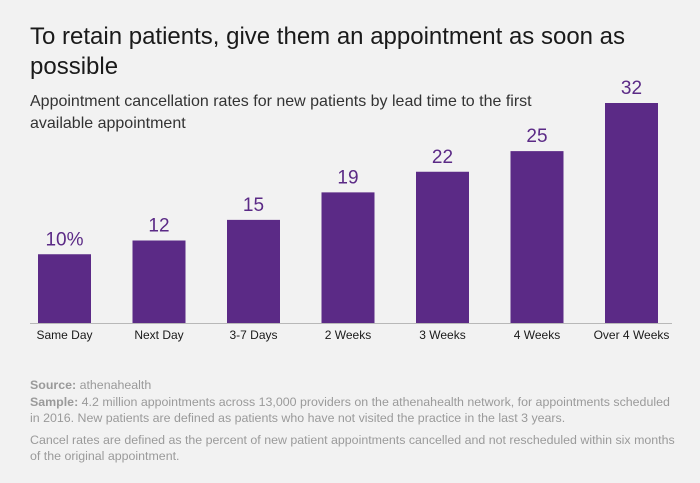  Describe the element at coordinates (158, 335) in the screenshot. I see `x-tick-label: Next Day` at that location.